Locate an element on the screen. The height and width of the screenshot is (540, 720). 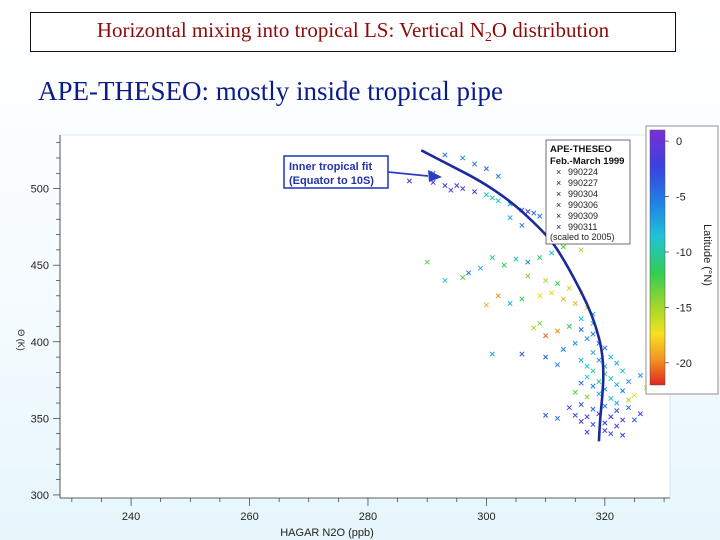
y-axis-label: Θ (K) is located at coordinates (21, 340).